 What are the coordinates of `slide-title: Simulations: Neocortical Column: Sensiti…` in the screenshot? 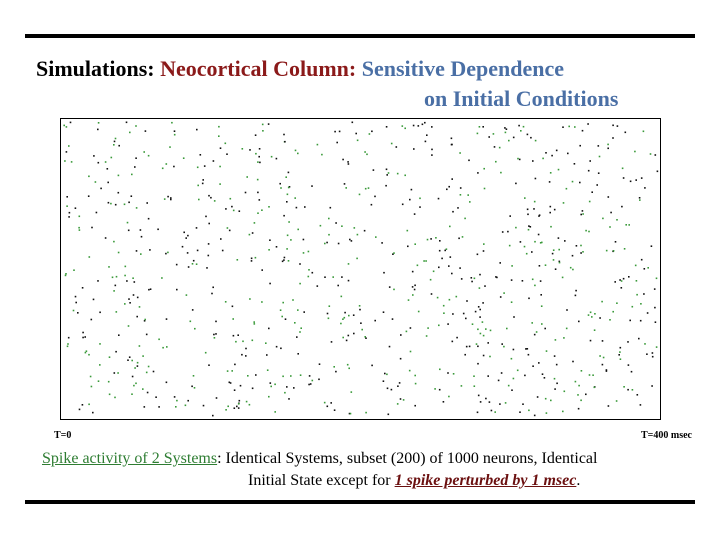 It's located at (356, 84).